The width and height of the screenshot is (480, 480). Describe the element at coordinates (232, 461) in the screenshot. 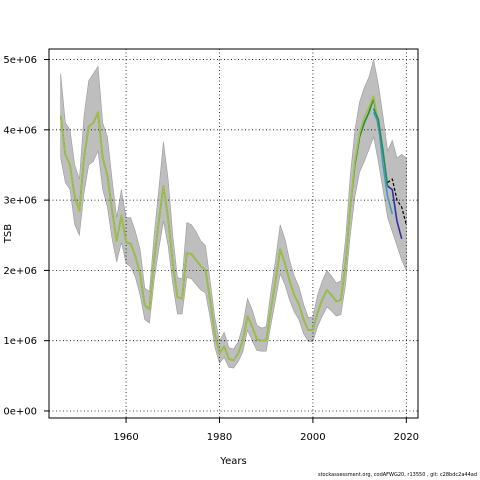

I see `x-axis-title: Years` at that location.